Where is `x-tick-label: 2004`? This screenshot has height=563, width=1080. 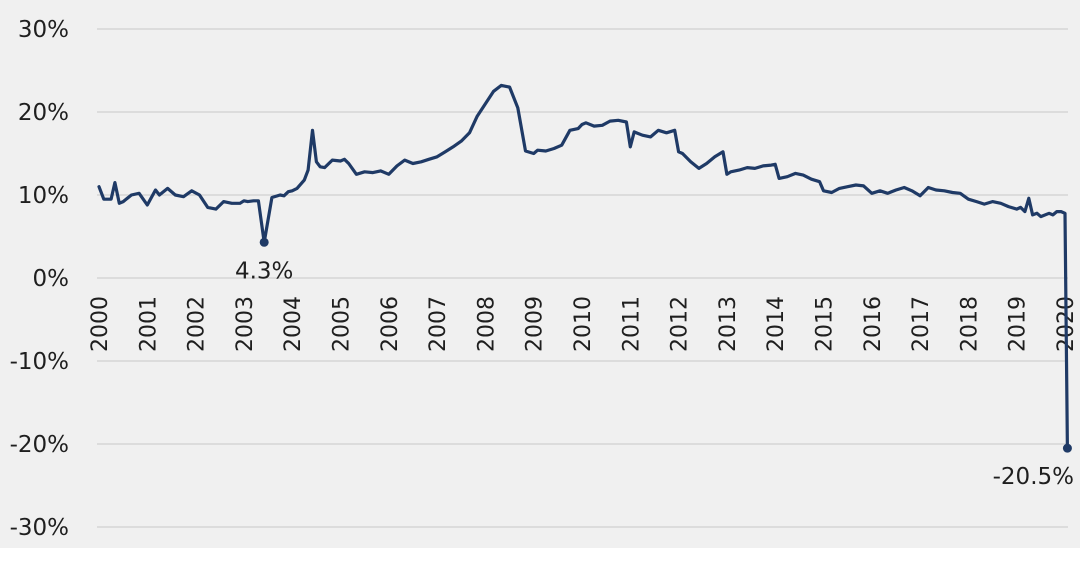
x-tick-label: 2004 is located at coordinates (293, 324).